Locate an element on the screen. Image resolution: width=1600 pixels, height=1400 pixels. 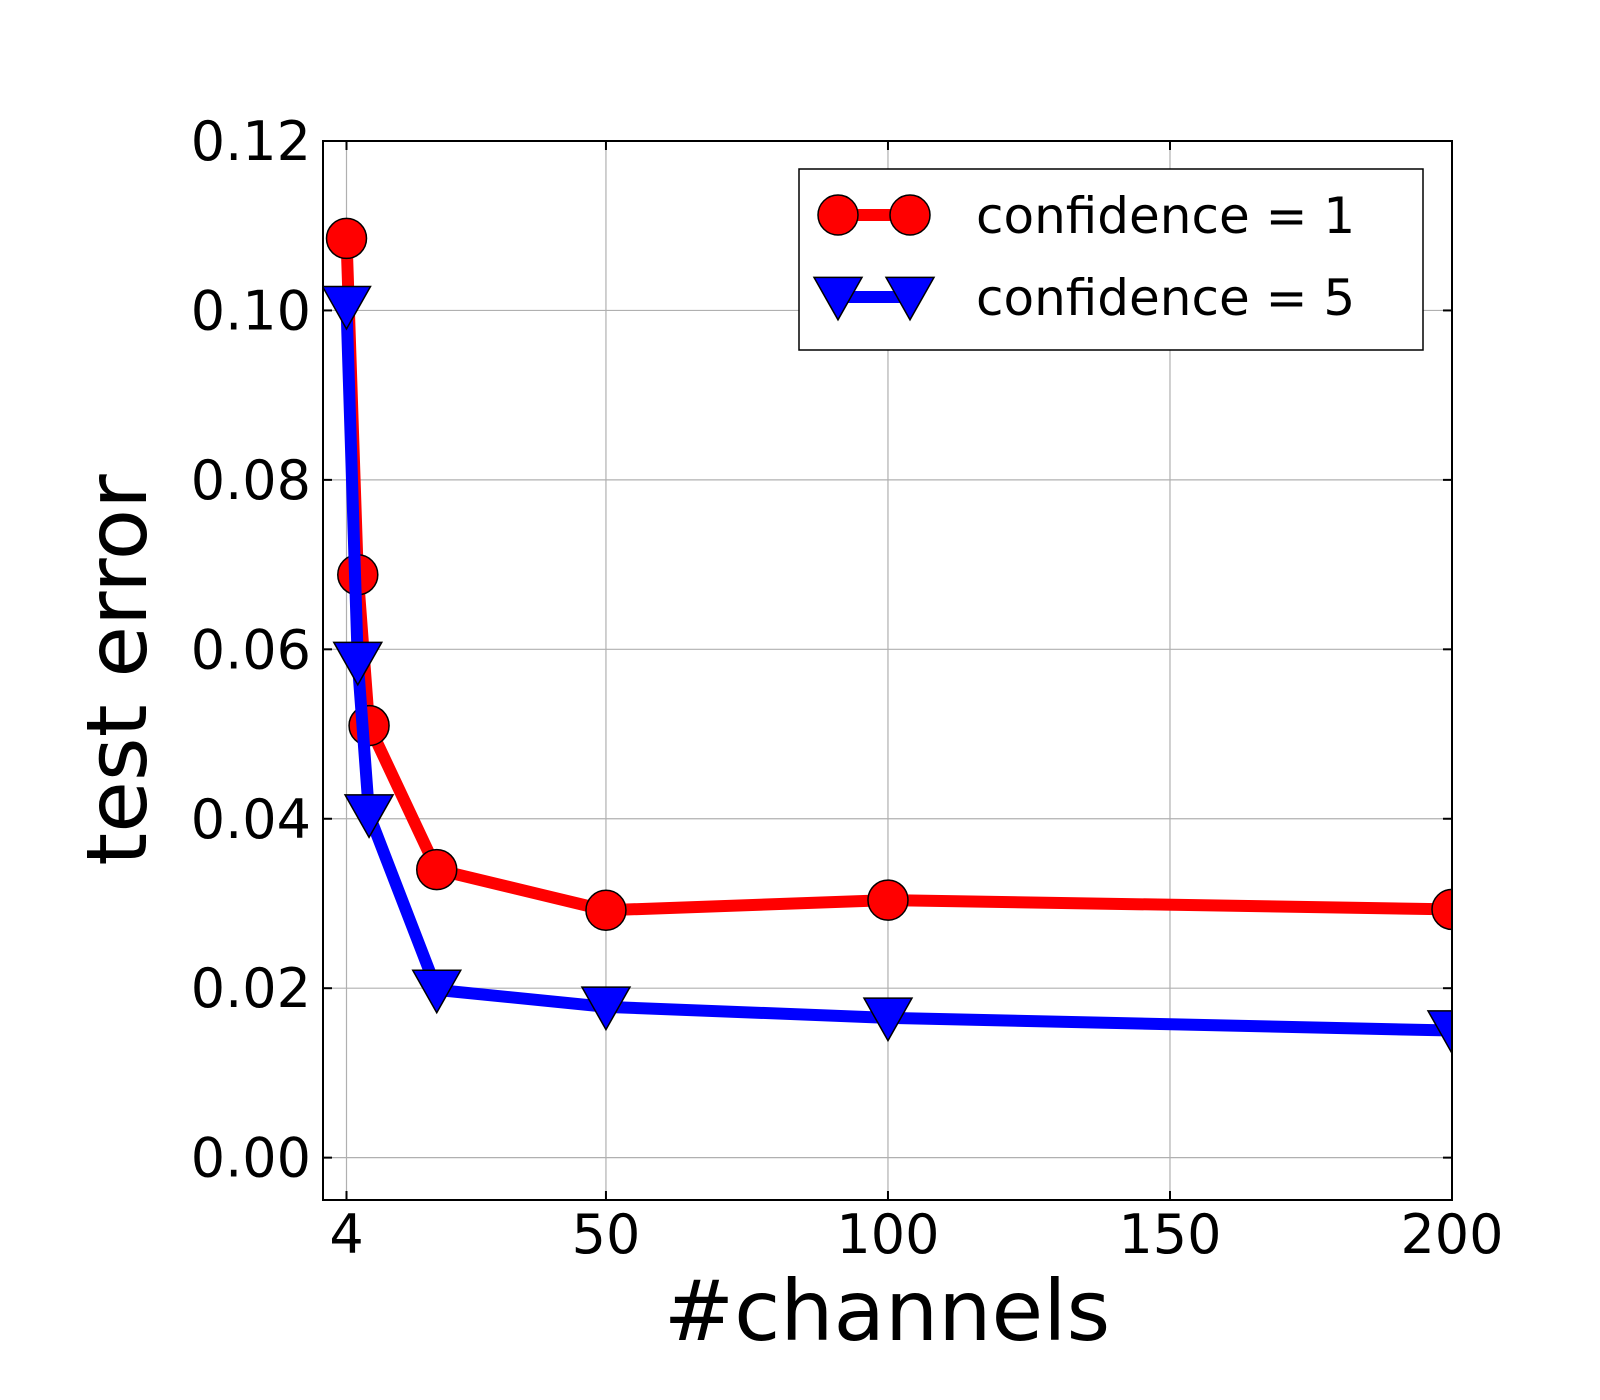
y-tick-label: 0.06 is located at coordinates (251, 649).